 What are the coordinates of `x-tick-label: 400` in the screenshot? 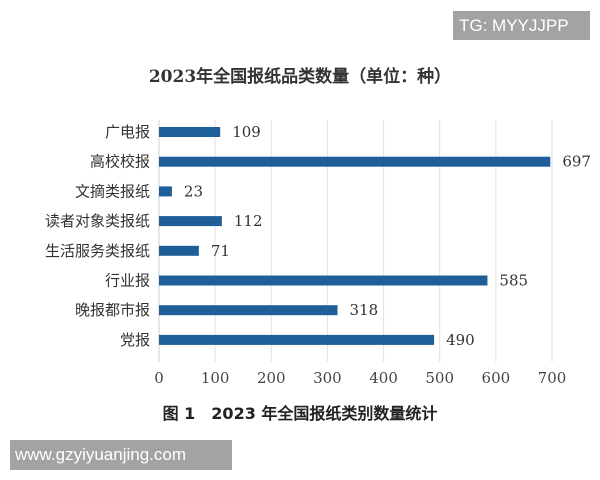 It's located at (383, 378).